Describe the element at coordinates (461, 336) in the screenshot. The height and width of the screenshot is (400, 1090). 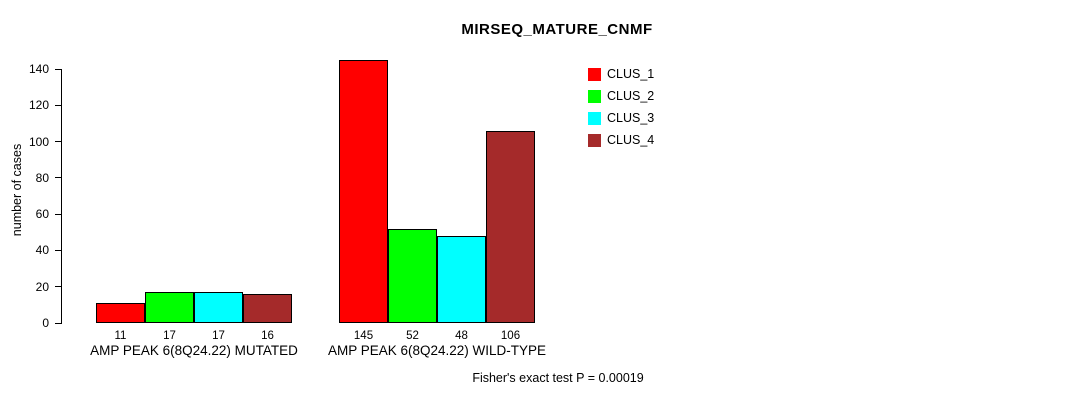
I see `bar-value-label: 48` at that location.